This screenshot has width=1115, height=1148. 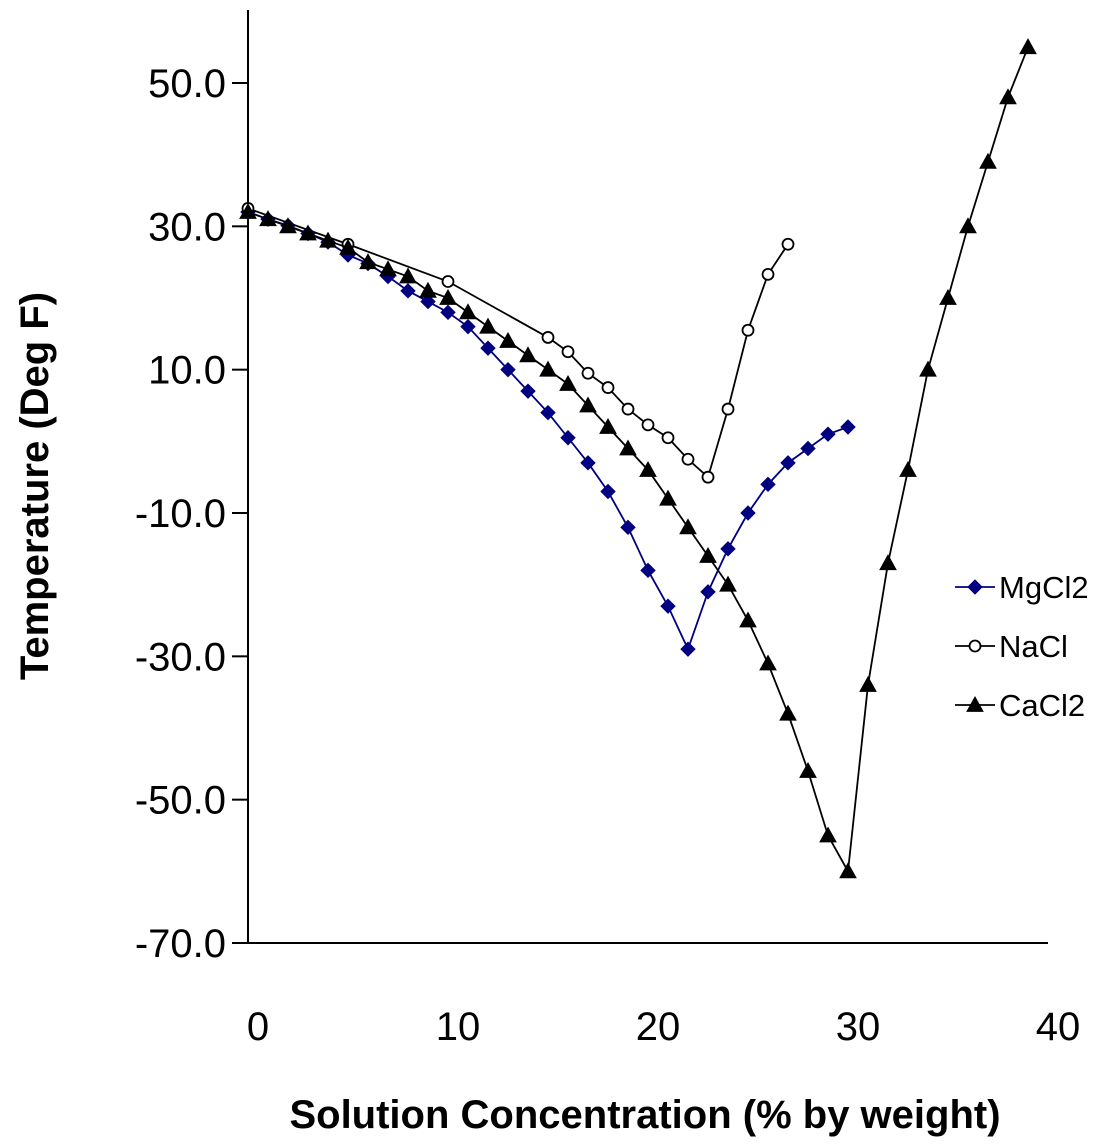 What do you see at coordinates (1033, 646) in the screenshot?
I see `legend-label-nacl: NaCl` at bounding box center [1033, 646].